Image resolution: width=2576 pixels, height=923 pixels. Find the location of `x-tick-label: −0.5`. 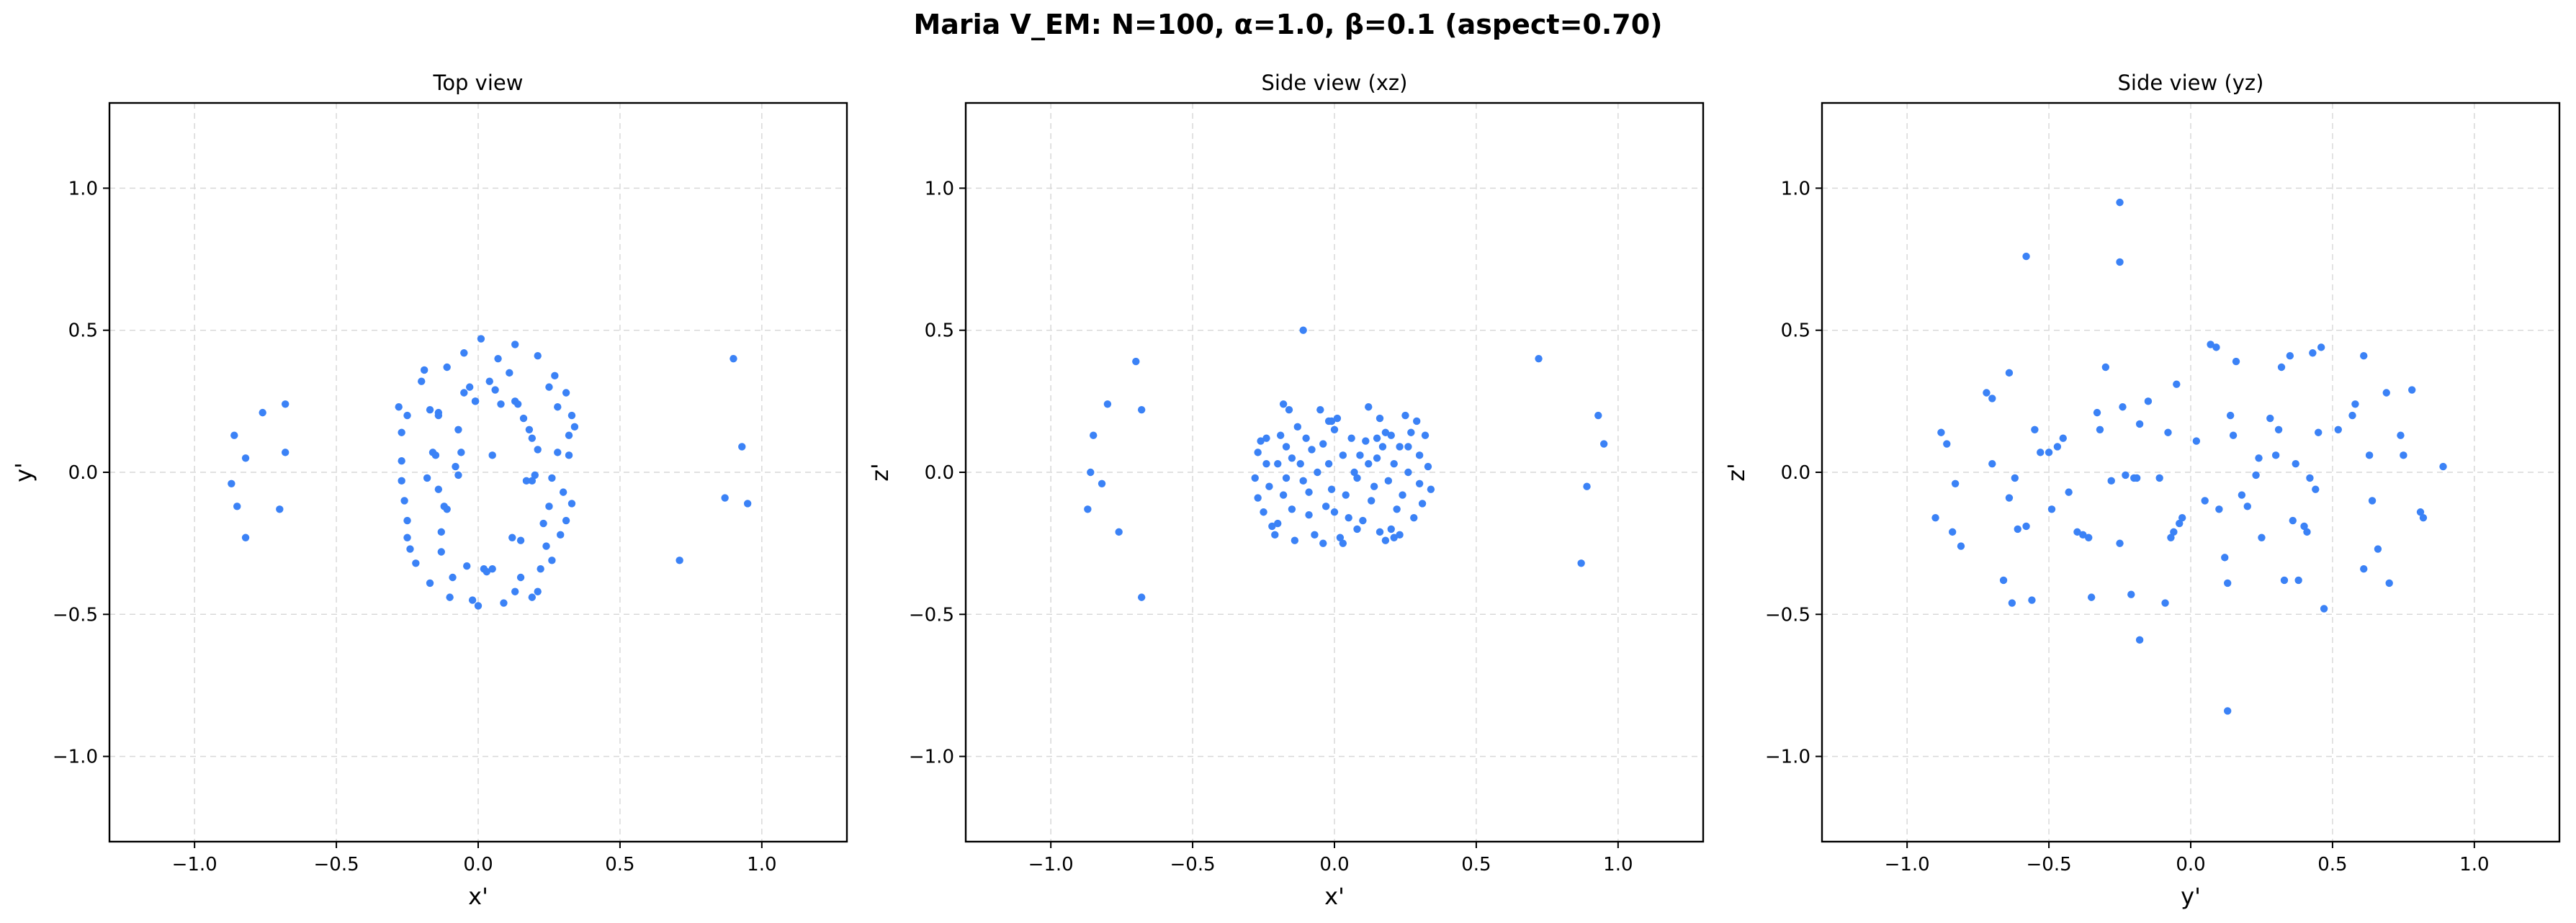

x-tick-label: −0.5 is located at coordinates (1193, 865).